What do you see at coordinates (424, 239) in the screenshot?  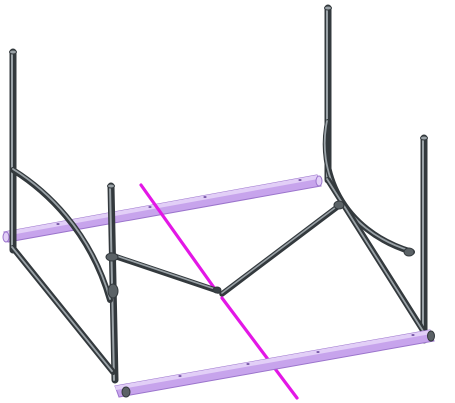 I see `post-far-right` at bounding box center [424, 239].